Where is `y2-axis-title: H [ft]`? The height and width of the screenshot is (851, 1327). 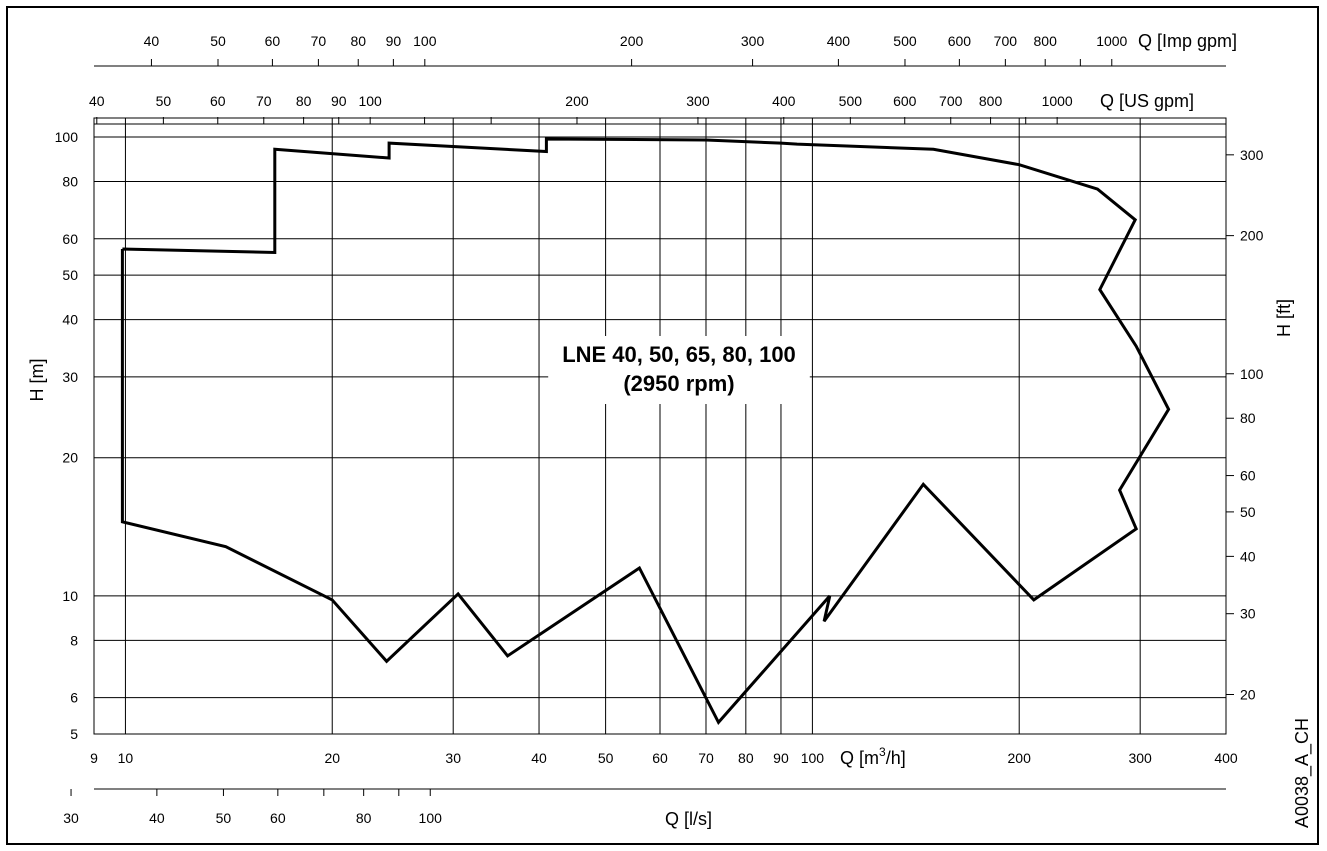
y2-axis-title: H [ft] is located at coordinates (1284, 318).